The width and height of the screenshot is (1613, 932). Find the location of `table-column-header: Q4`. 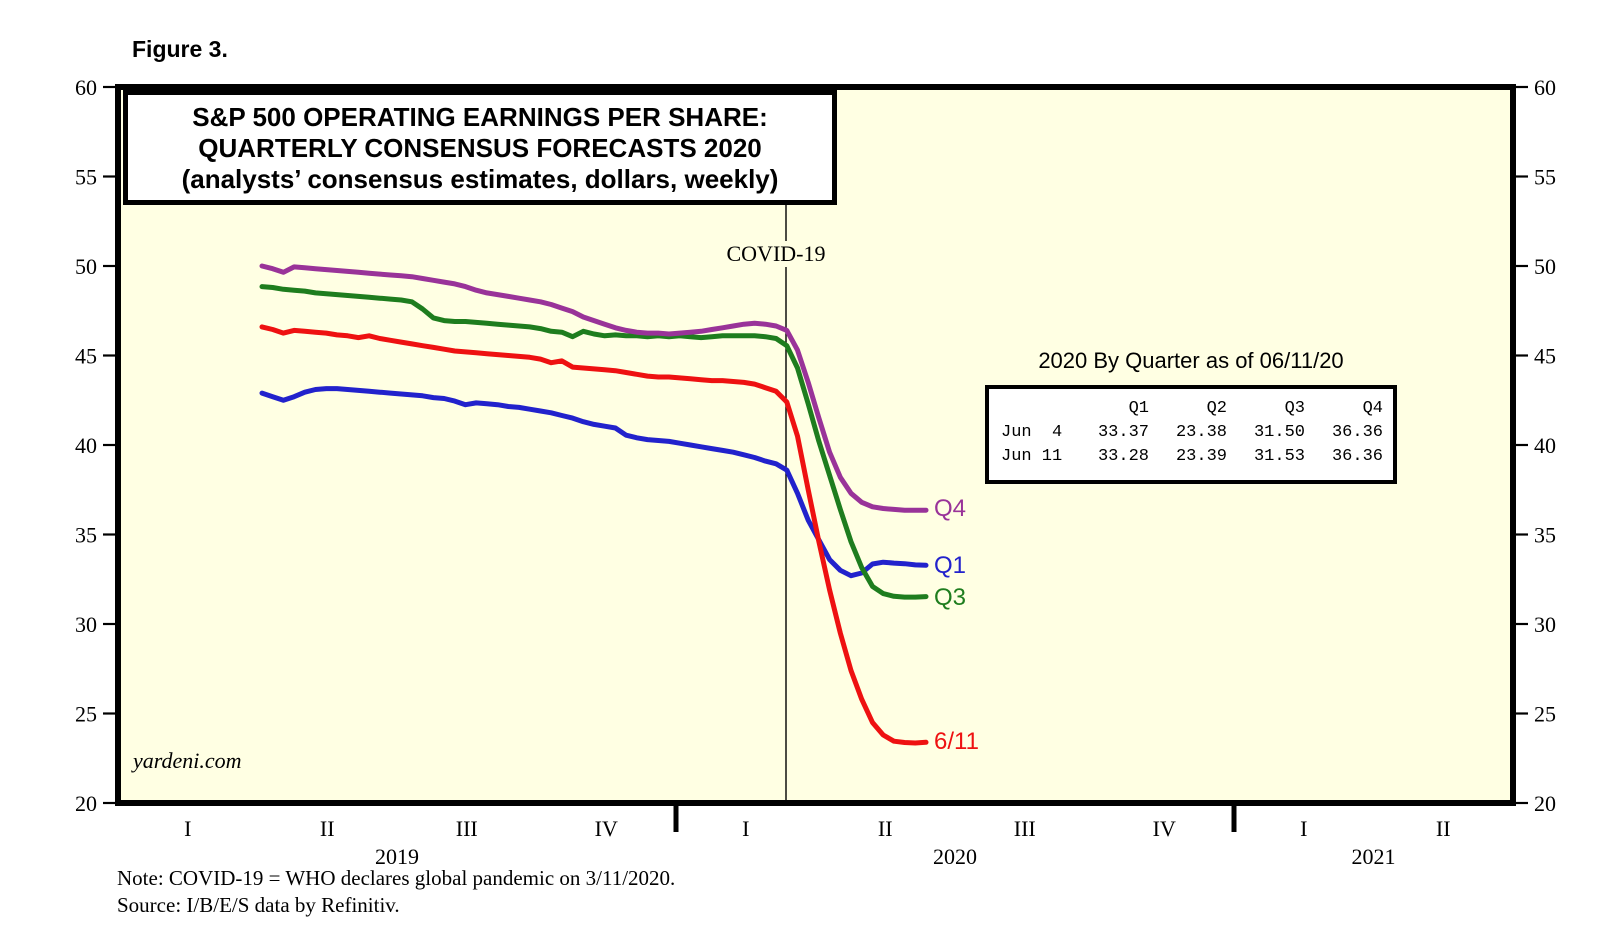

table-column-header: Q4 is located at coordinates (1372, 408).